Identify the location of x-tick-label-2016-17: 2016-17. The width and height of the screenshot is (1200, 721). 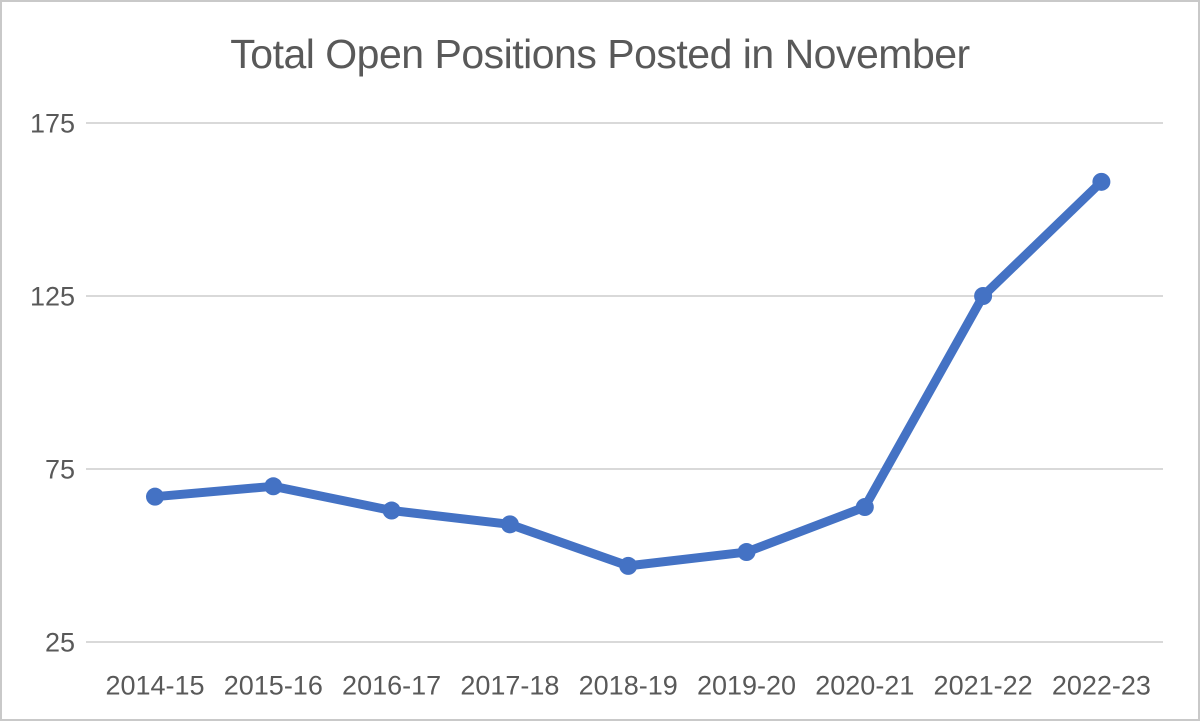
(391, 686).